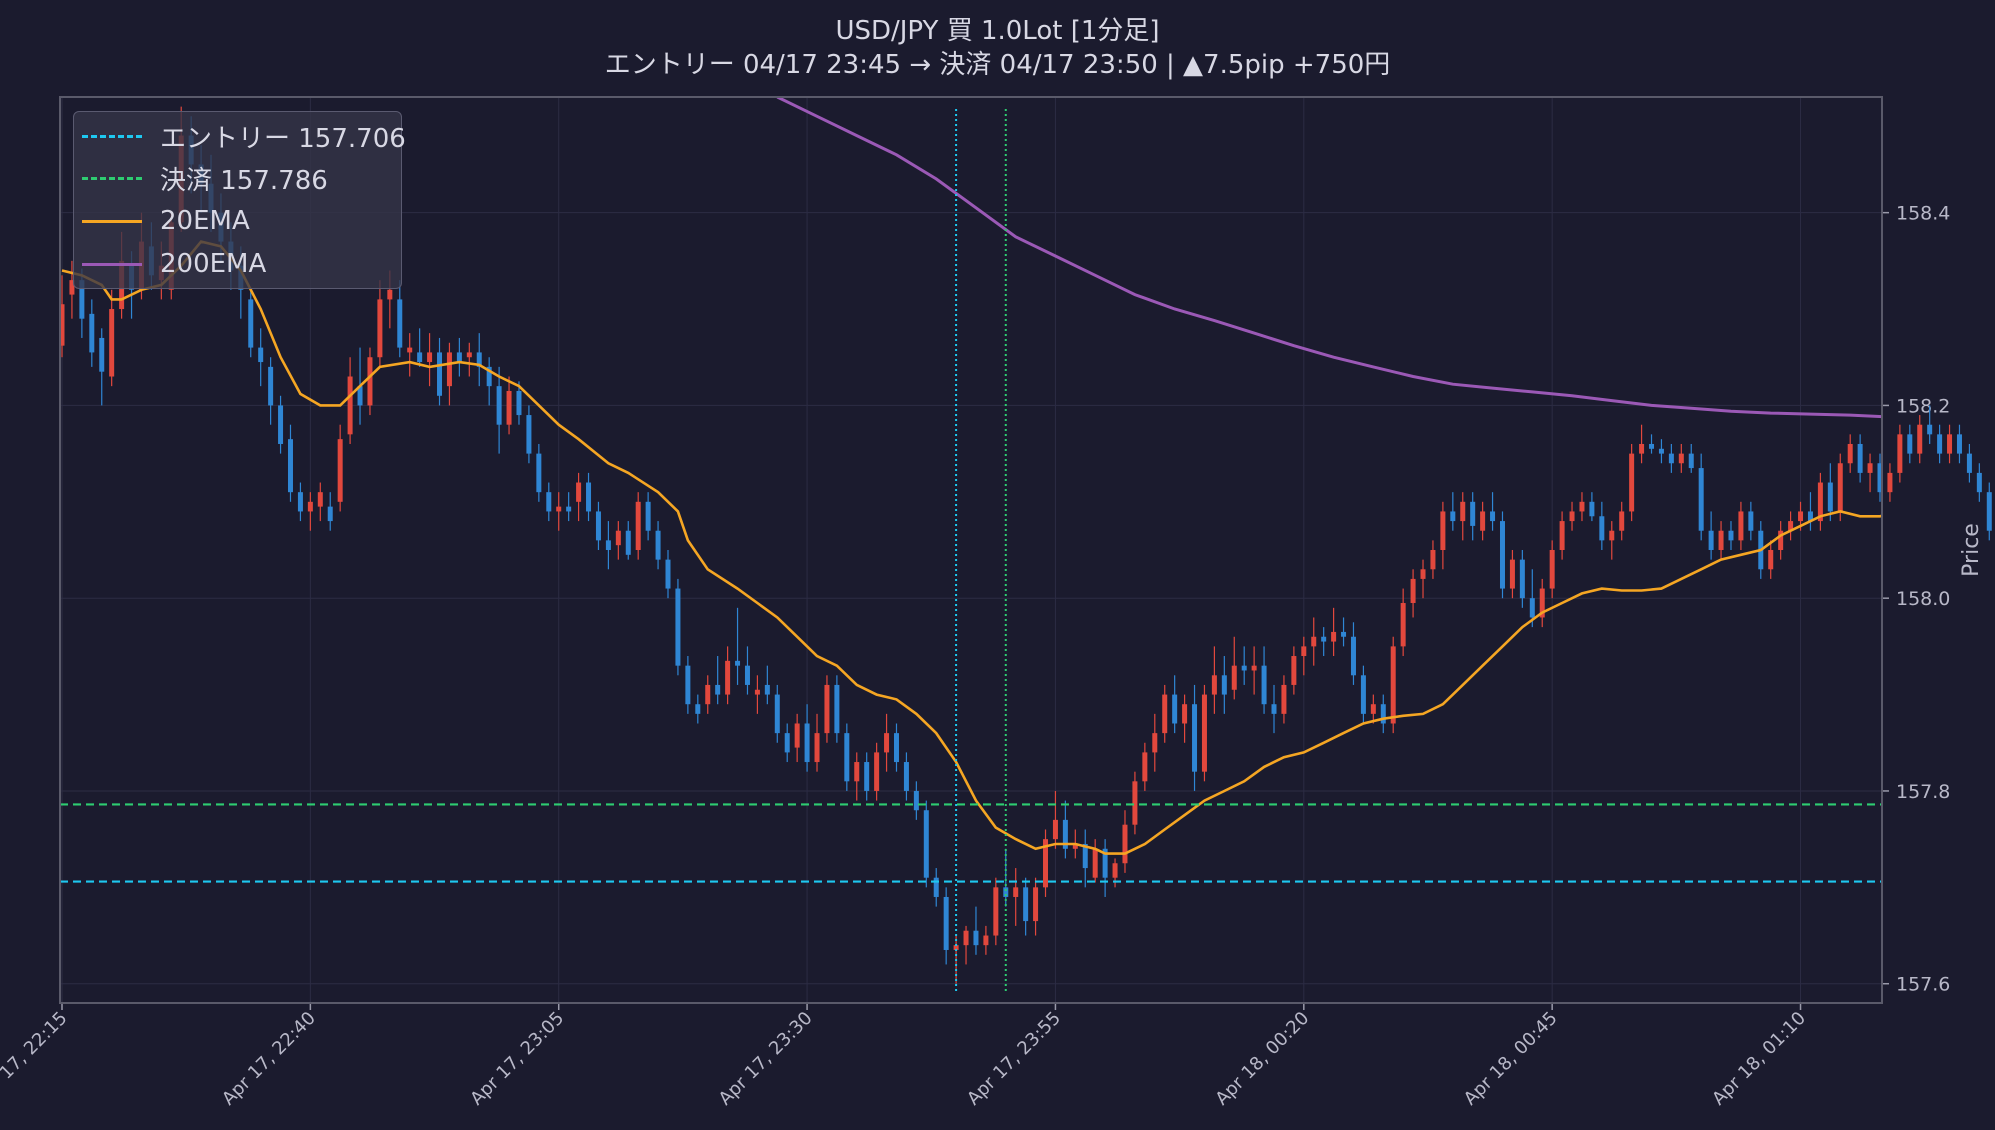 This screenshot has width=1995, height=1130. What do you see at coordinates (112, 136) in the screenshot?
I see `legend-swatch-entry` at bounding box center [112, 136].